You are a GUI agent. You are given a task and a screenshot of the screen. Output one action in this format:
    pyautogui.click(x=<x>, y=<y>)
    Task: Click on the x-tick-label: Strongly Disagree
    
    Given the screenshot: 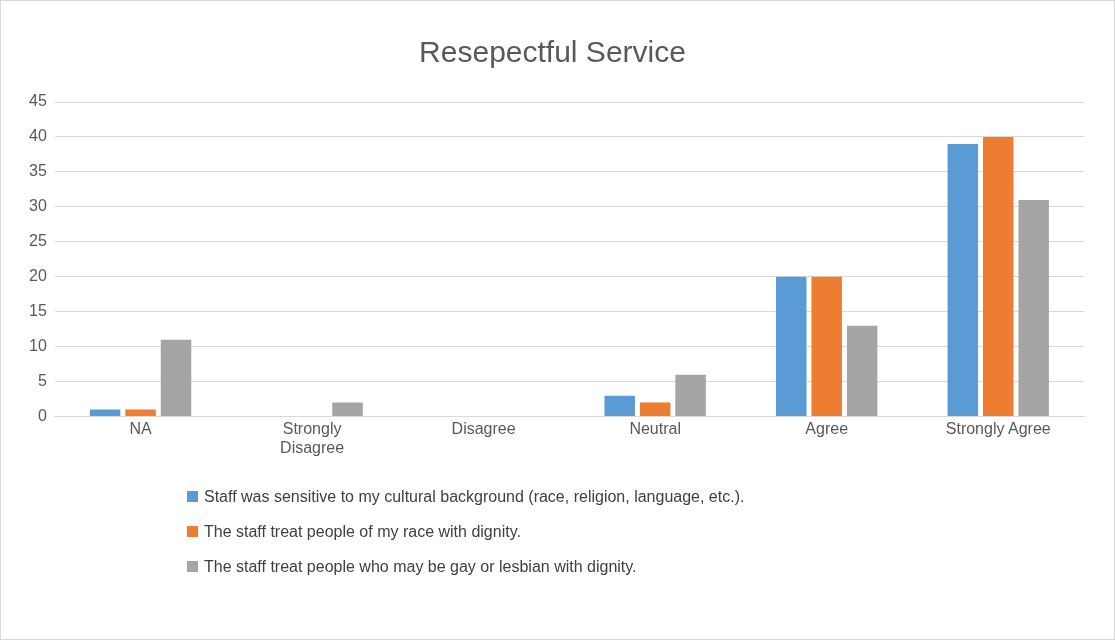 What is the action you would take?
    pyautogui.click(x=312, y=437)
    